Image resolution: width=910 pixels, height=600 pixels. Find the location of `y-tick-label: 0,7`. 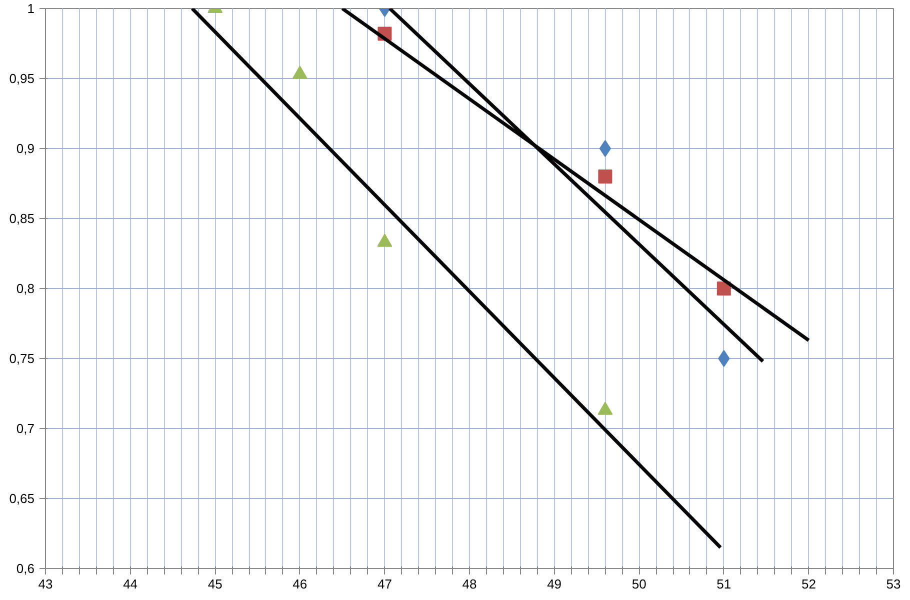

y-tick-label: 0,7 is located at coordinates (25, 428).